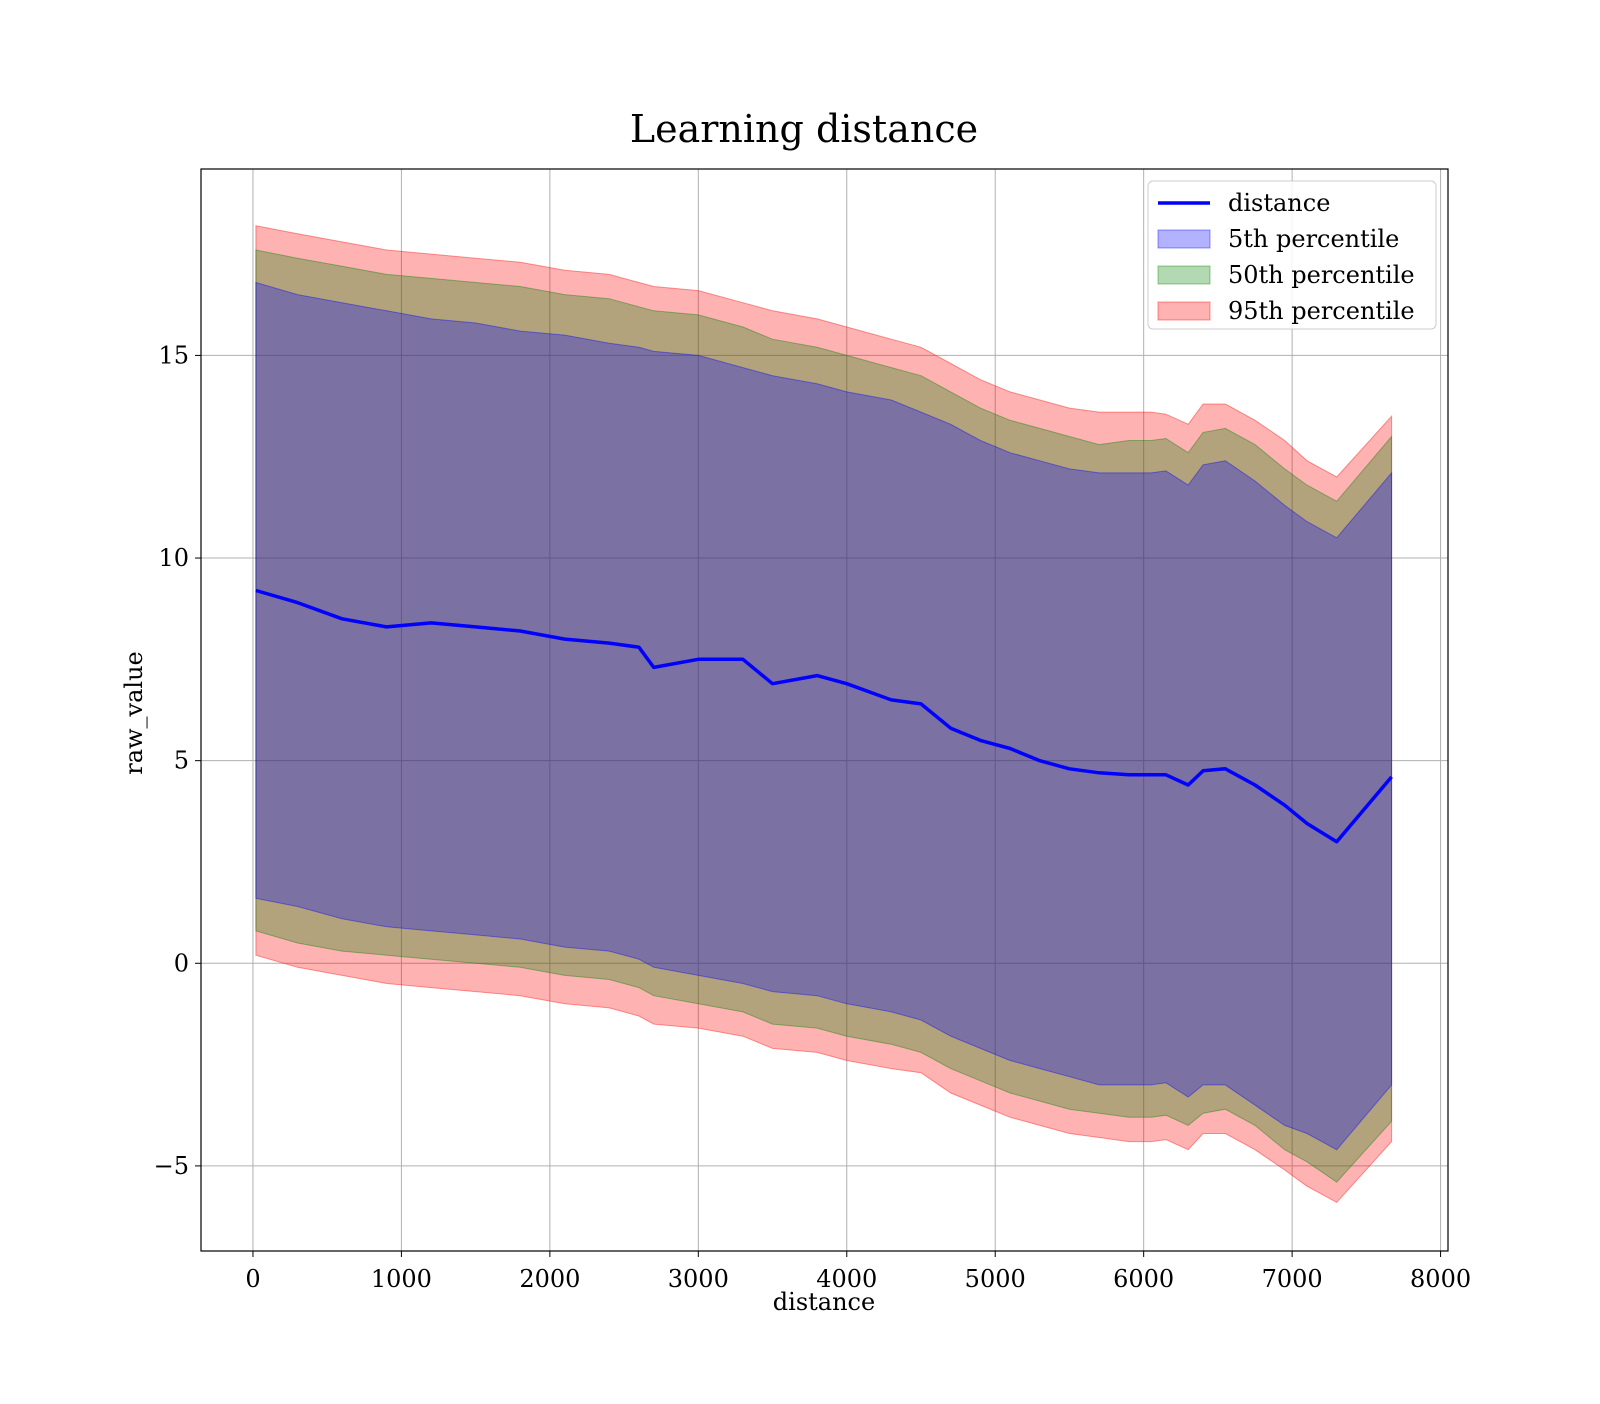 Image resolution: width=1600 pixels, height=1404 pixels. Describe the element at coordinates (181, 963) in the screenshot. I see `y-tick-label: 0` at that location.